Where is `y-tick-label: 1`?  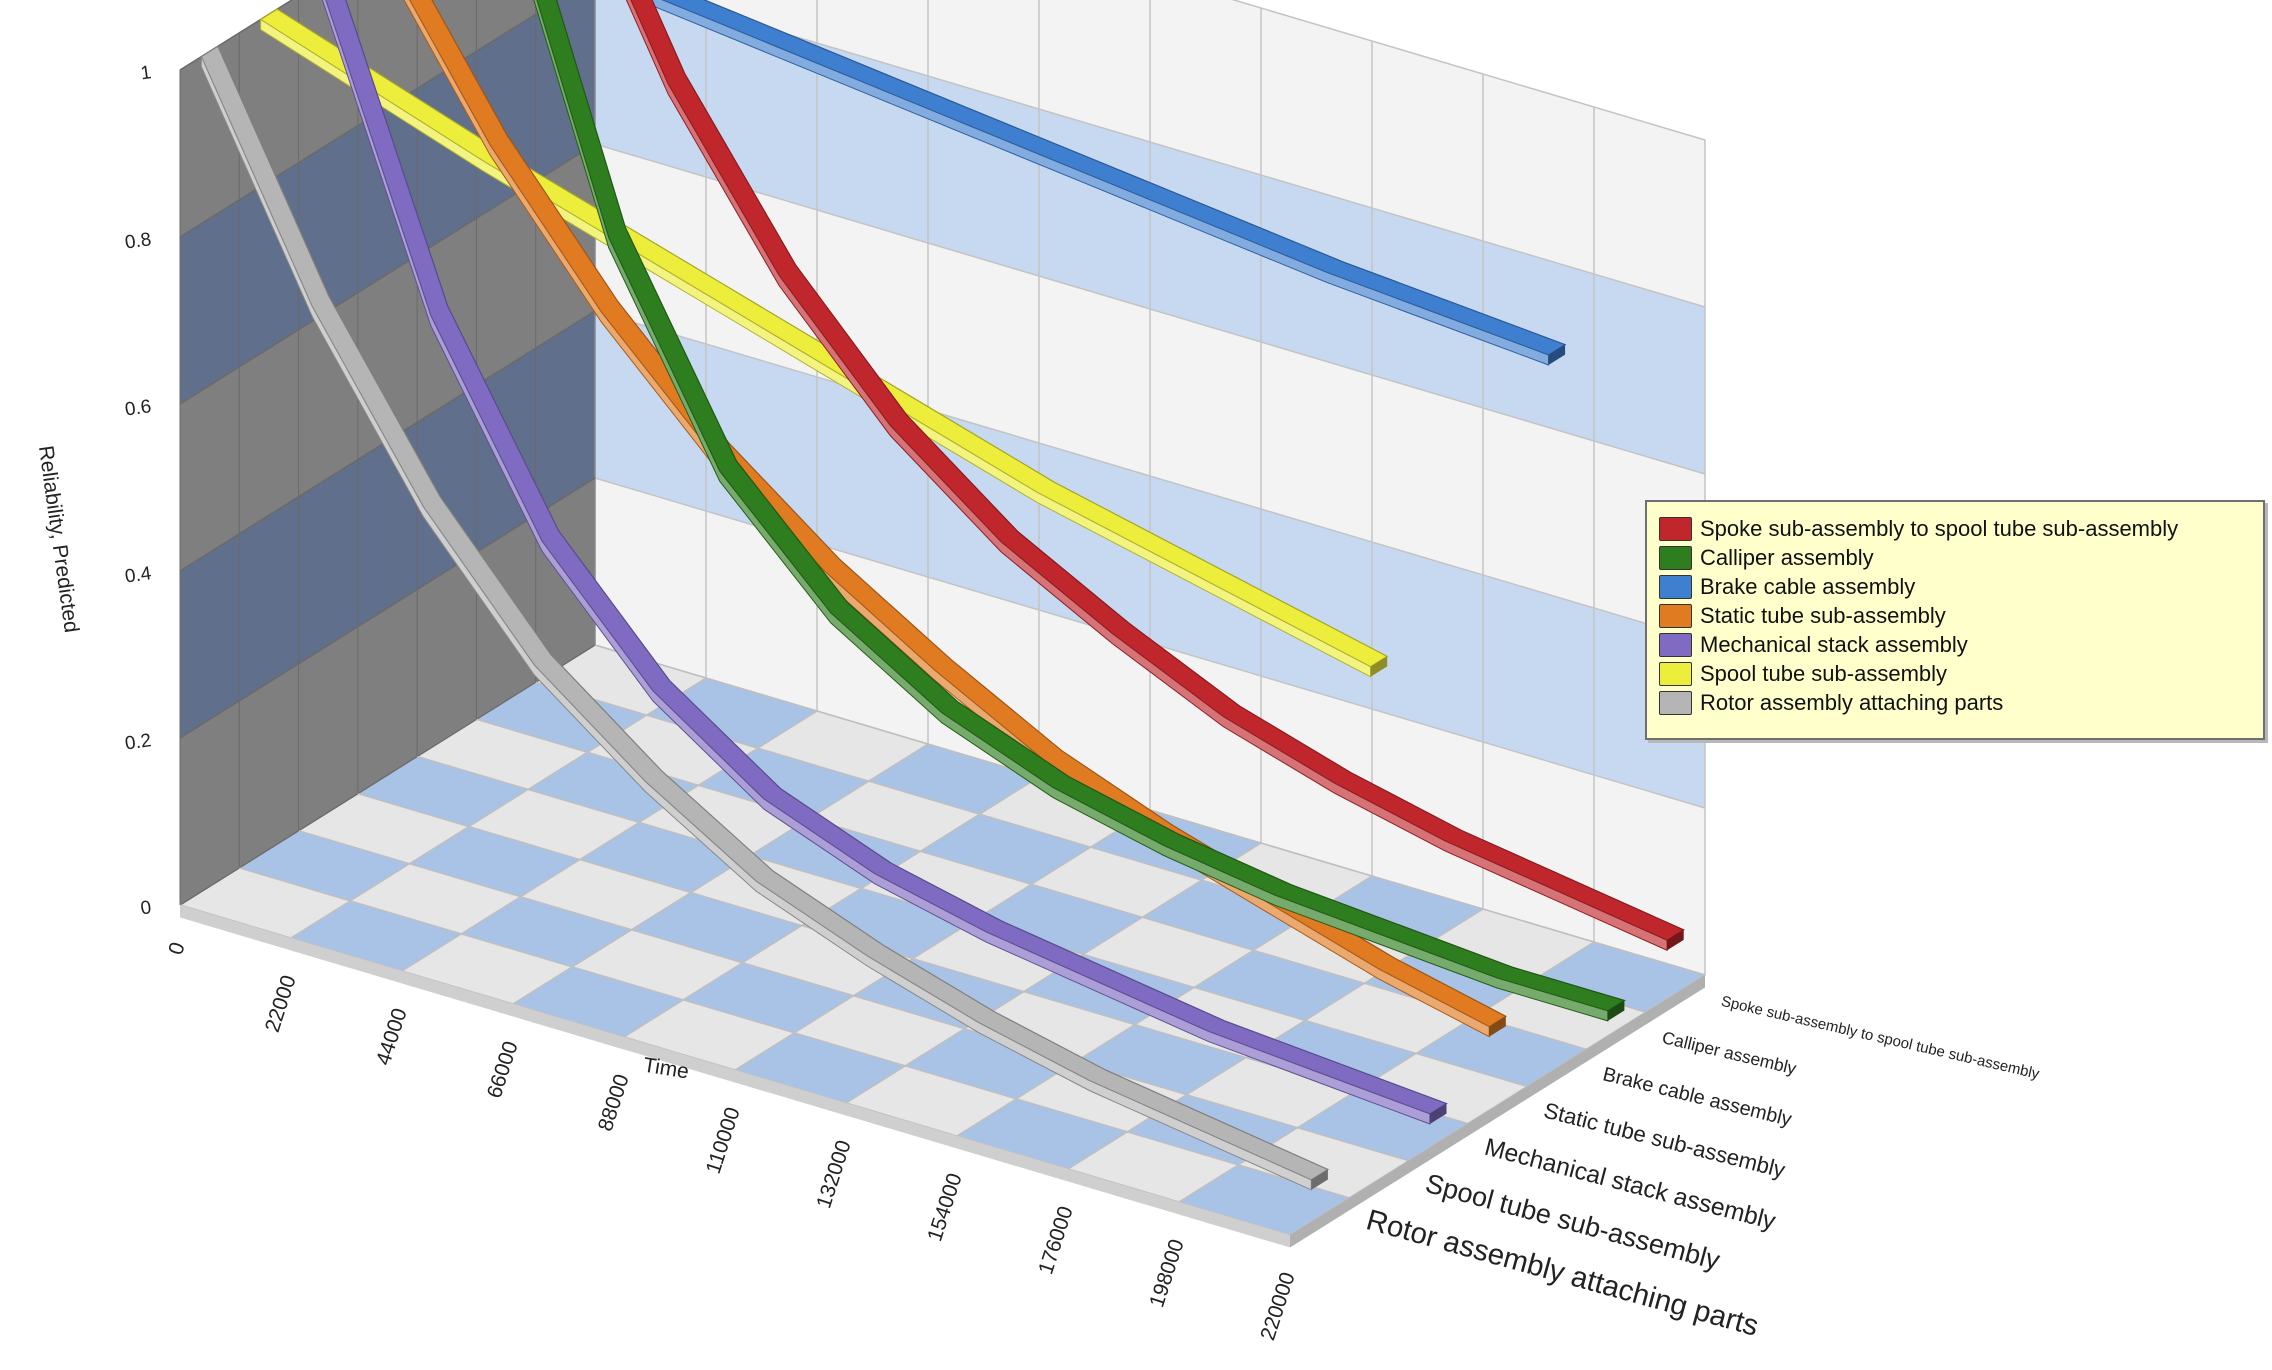
y-tick-label: 1 is located at coordinates (145, 73).